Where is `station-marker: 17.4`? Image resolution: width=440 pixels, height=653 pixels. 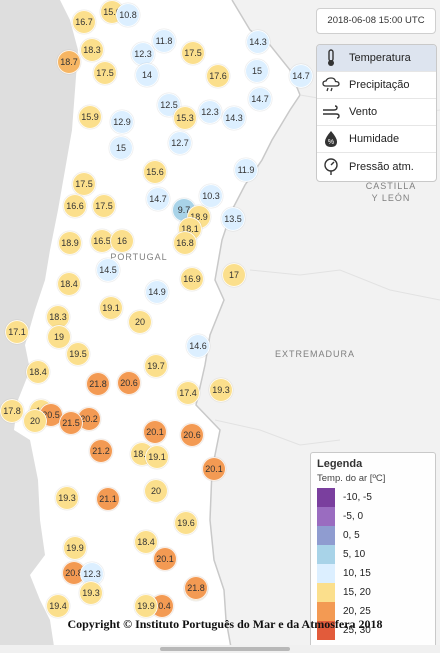
station-marker: 17.4 is located at coordinates (188, 393).